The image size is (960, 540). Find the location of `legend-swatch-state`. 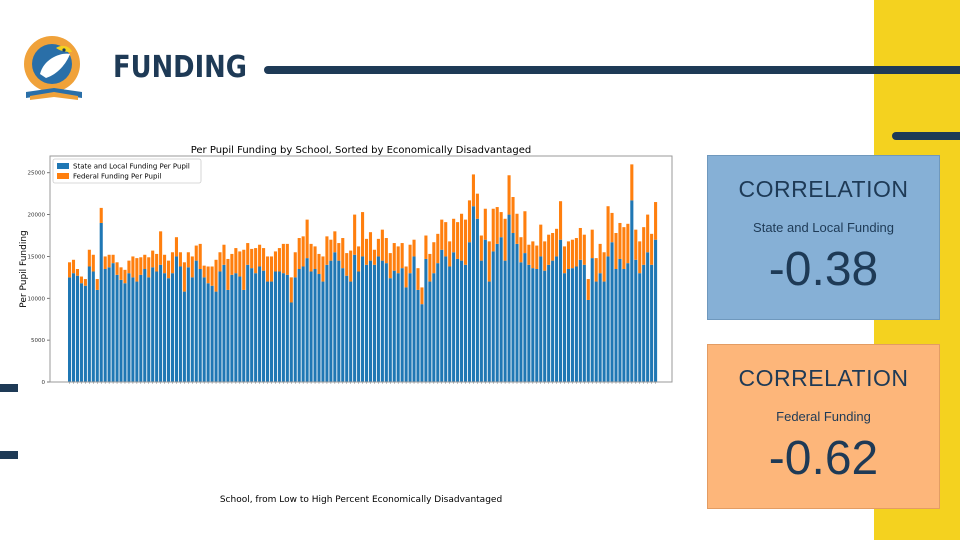

legend-swatch-state is located at coordinates (63, 166).